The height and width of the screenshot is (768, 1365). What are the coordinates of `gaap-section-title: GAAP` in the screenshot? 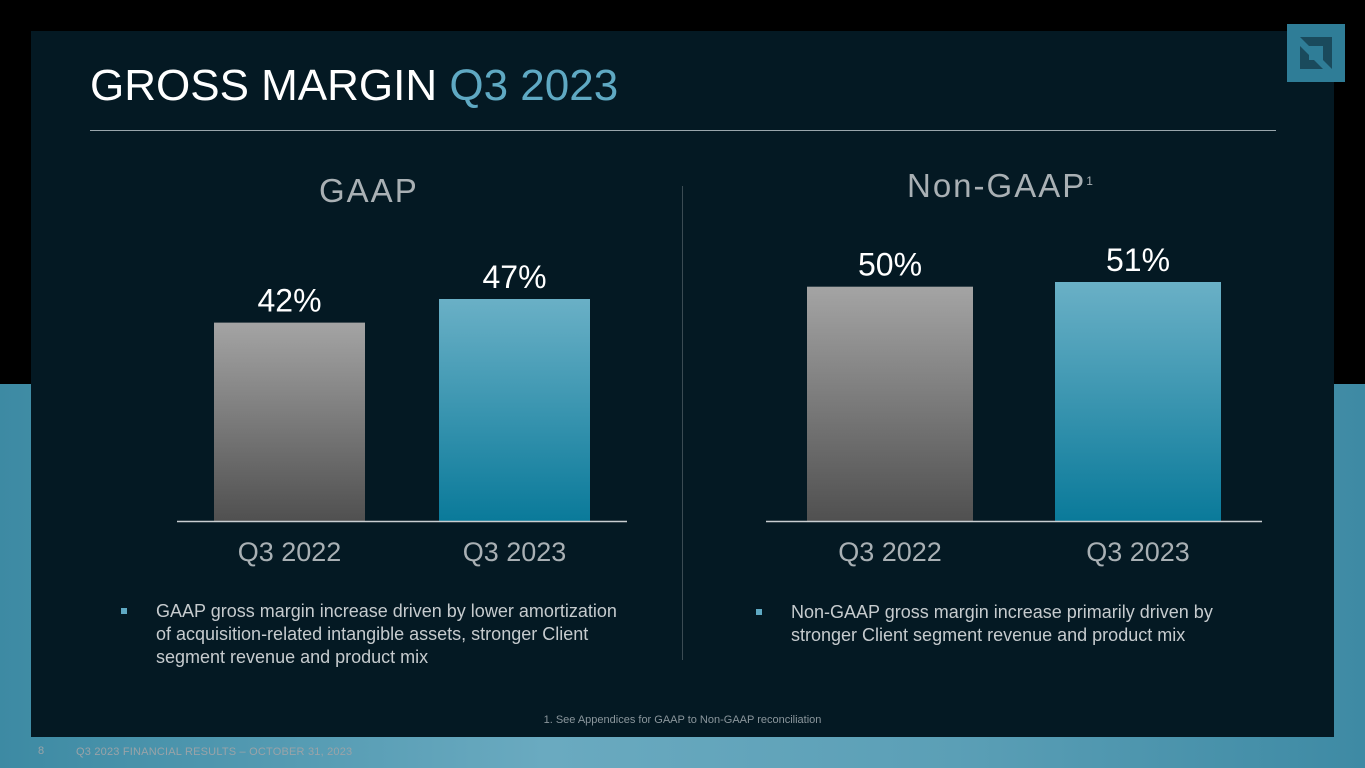 It's located at (369, 191).